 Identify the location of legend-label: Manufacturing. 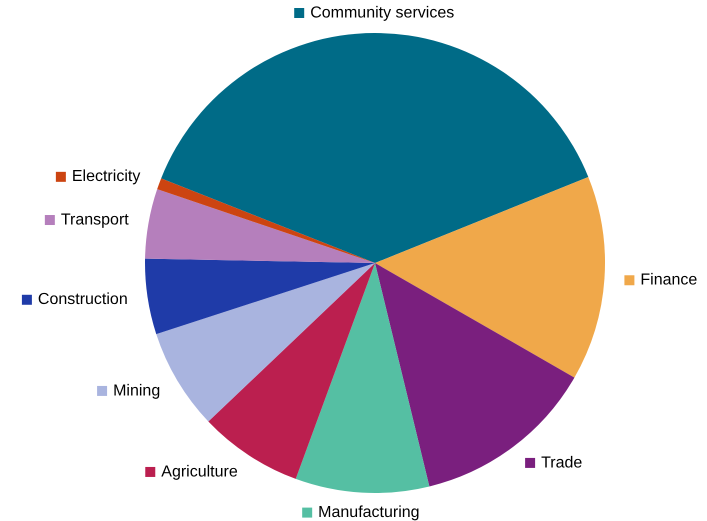
(369, 512).